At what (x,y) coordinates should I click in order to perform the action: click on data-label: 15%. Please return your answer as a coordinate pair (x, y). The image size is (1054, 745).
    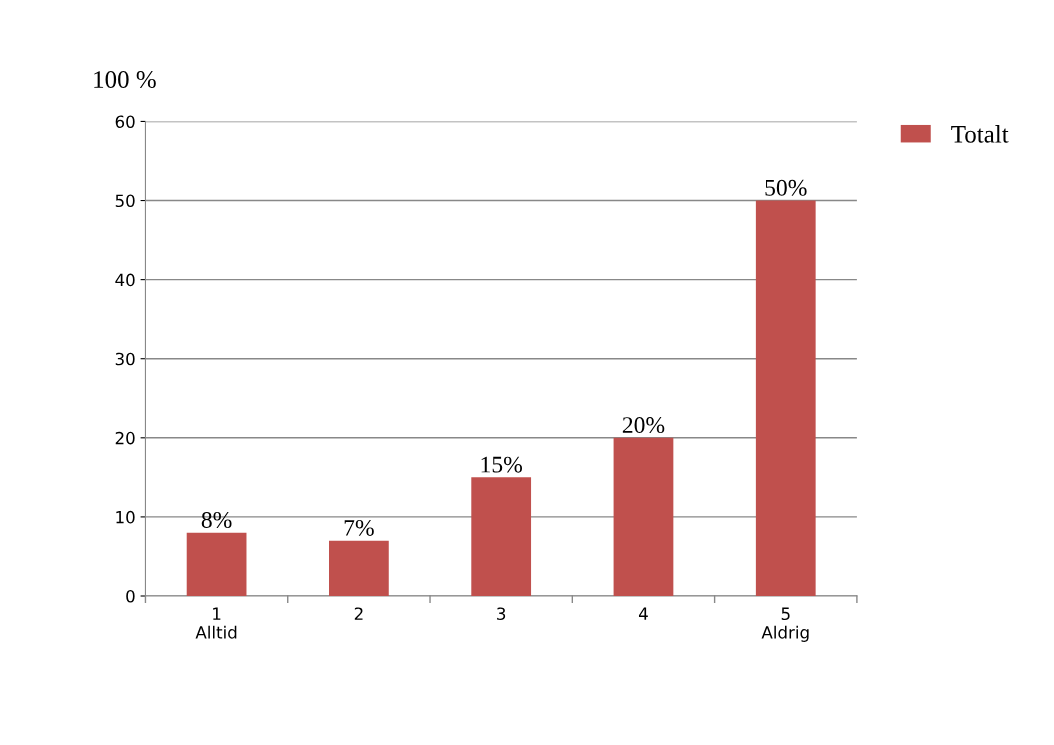
    Looking at the image, I should click on (502, 464).